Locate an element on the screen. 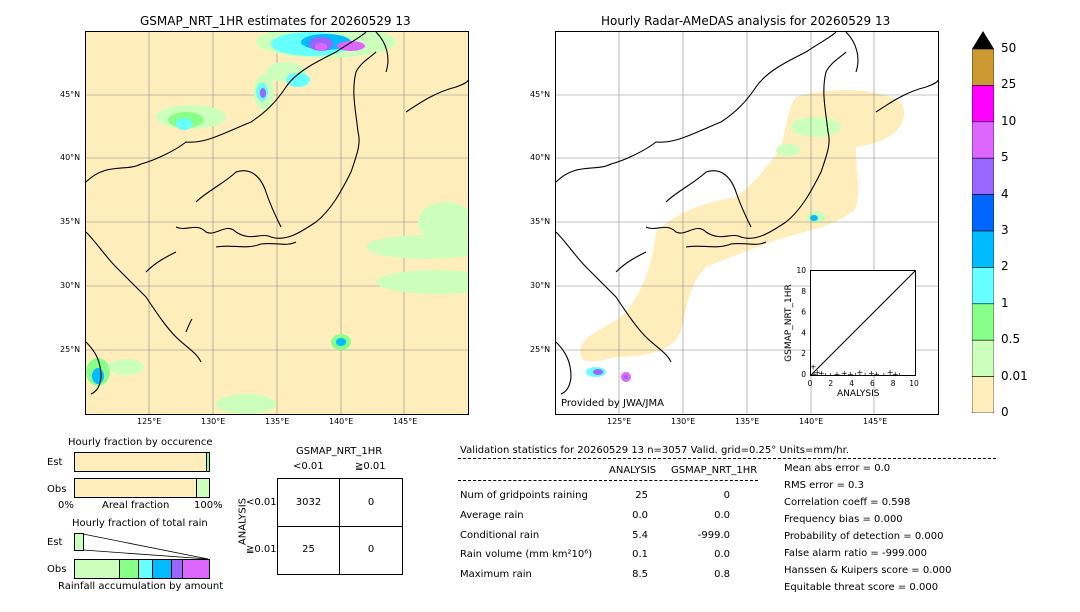  left-lon-label-125: 125°E is located at coordinates (149, 421).